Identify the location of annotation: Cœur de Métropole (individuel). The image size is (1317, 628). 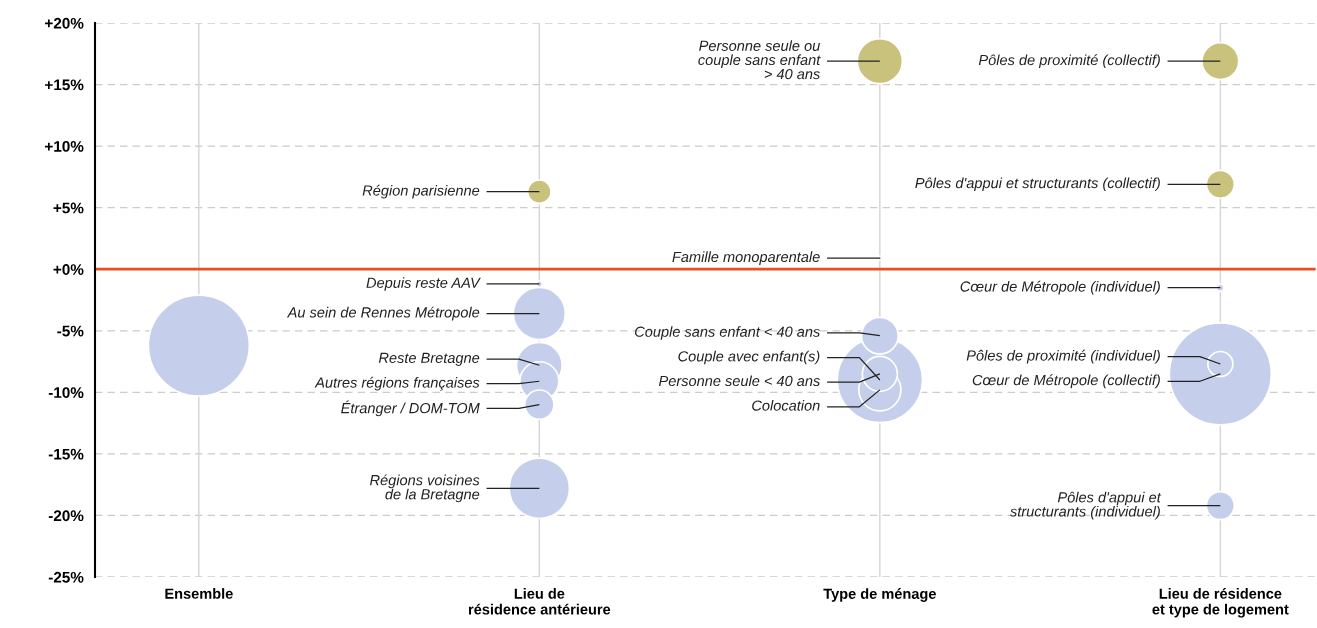
(1060, 287).